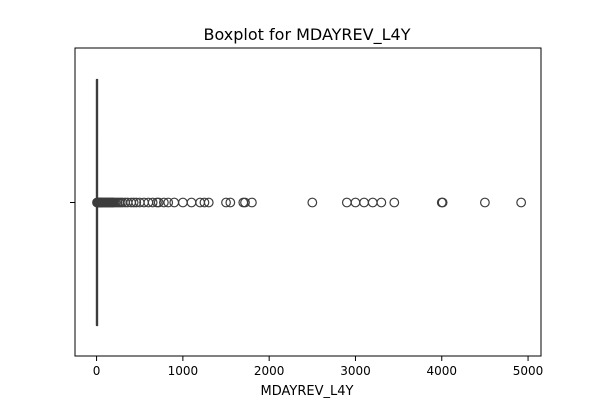  Describe the element at coordinates (318, 367) in the screenshot. I see `x-axis-ticks: 0 1000 2000 3000 4000 5000` at that location.